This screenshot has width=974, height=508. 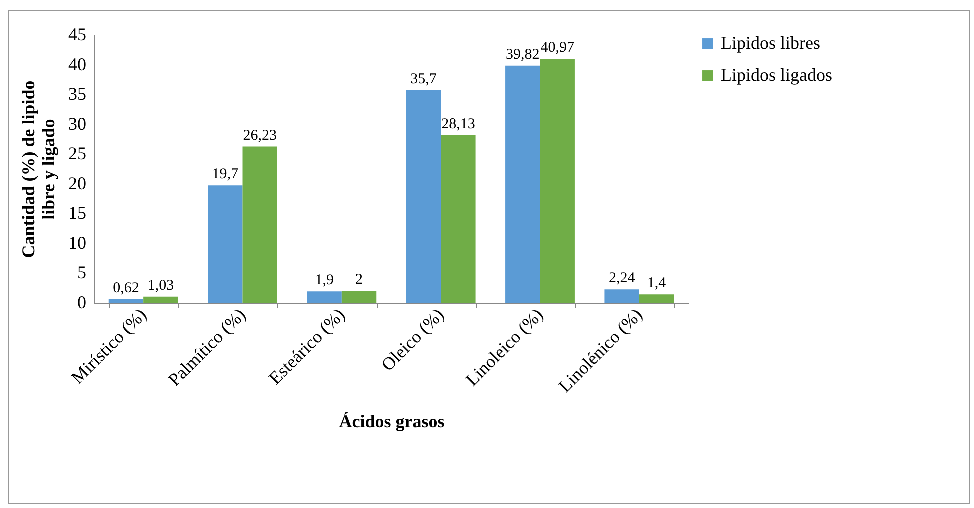 I want to click on data-label: 26,23, so click(x=260, y=136).